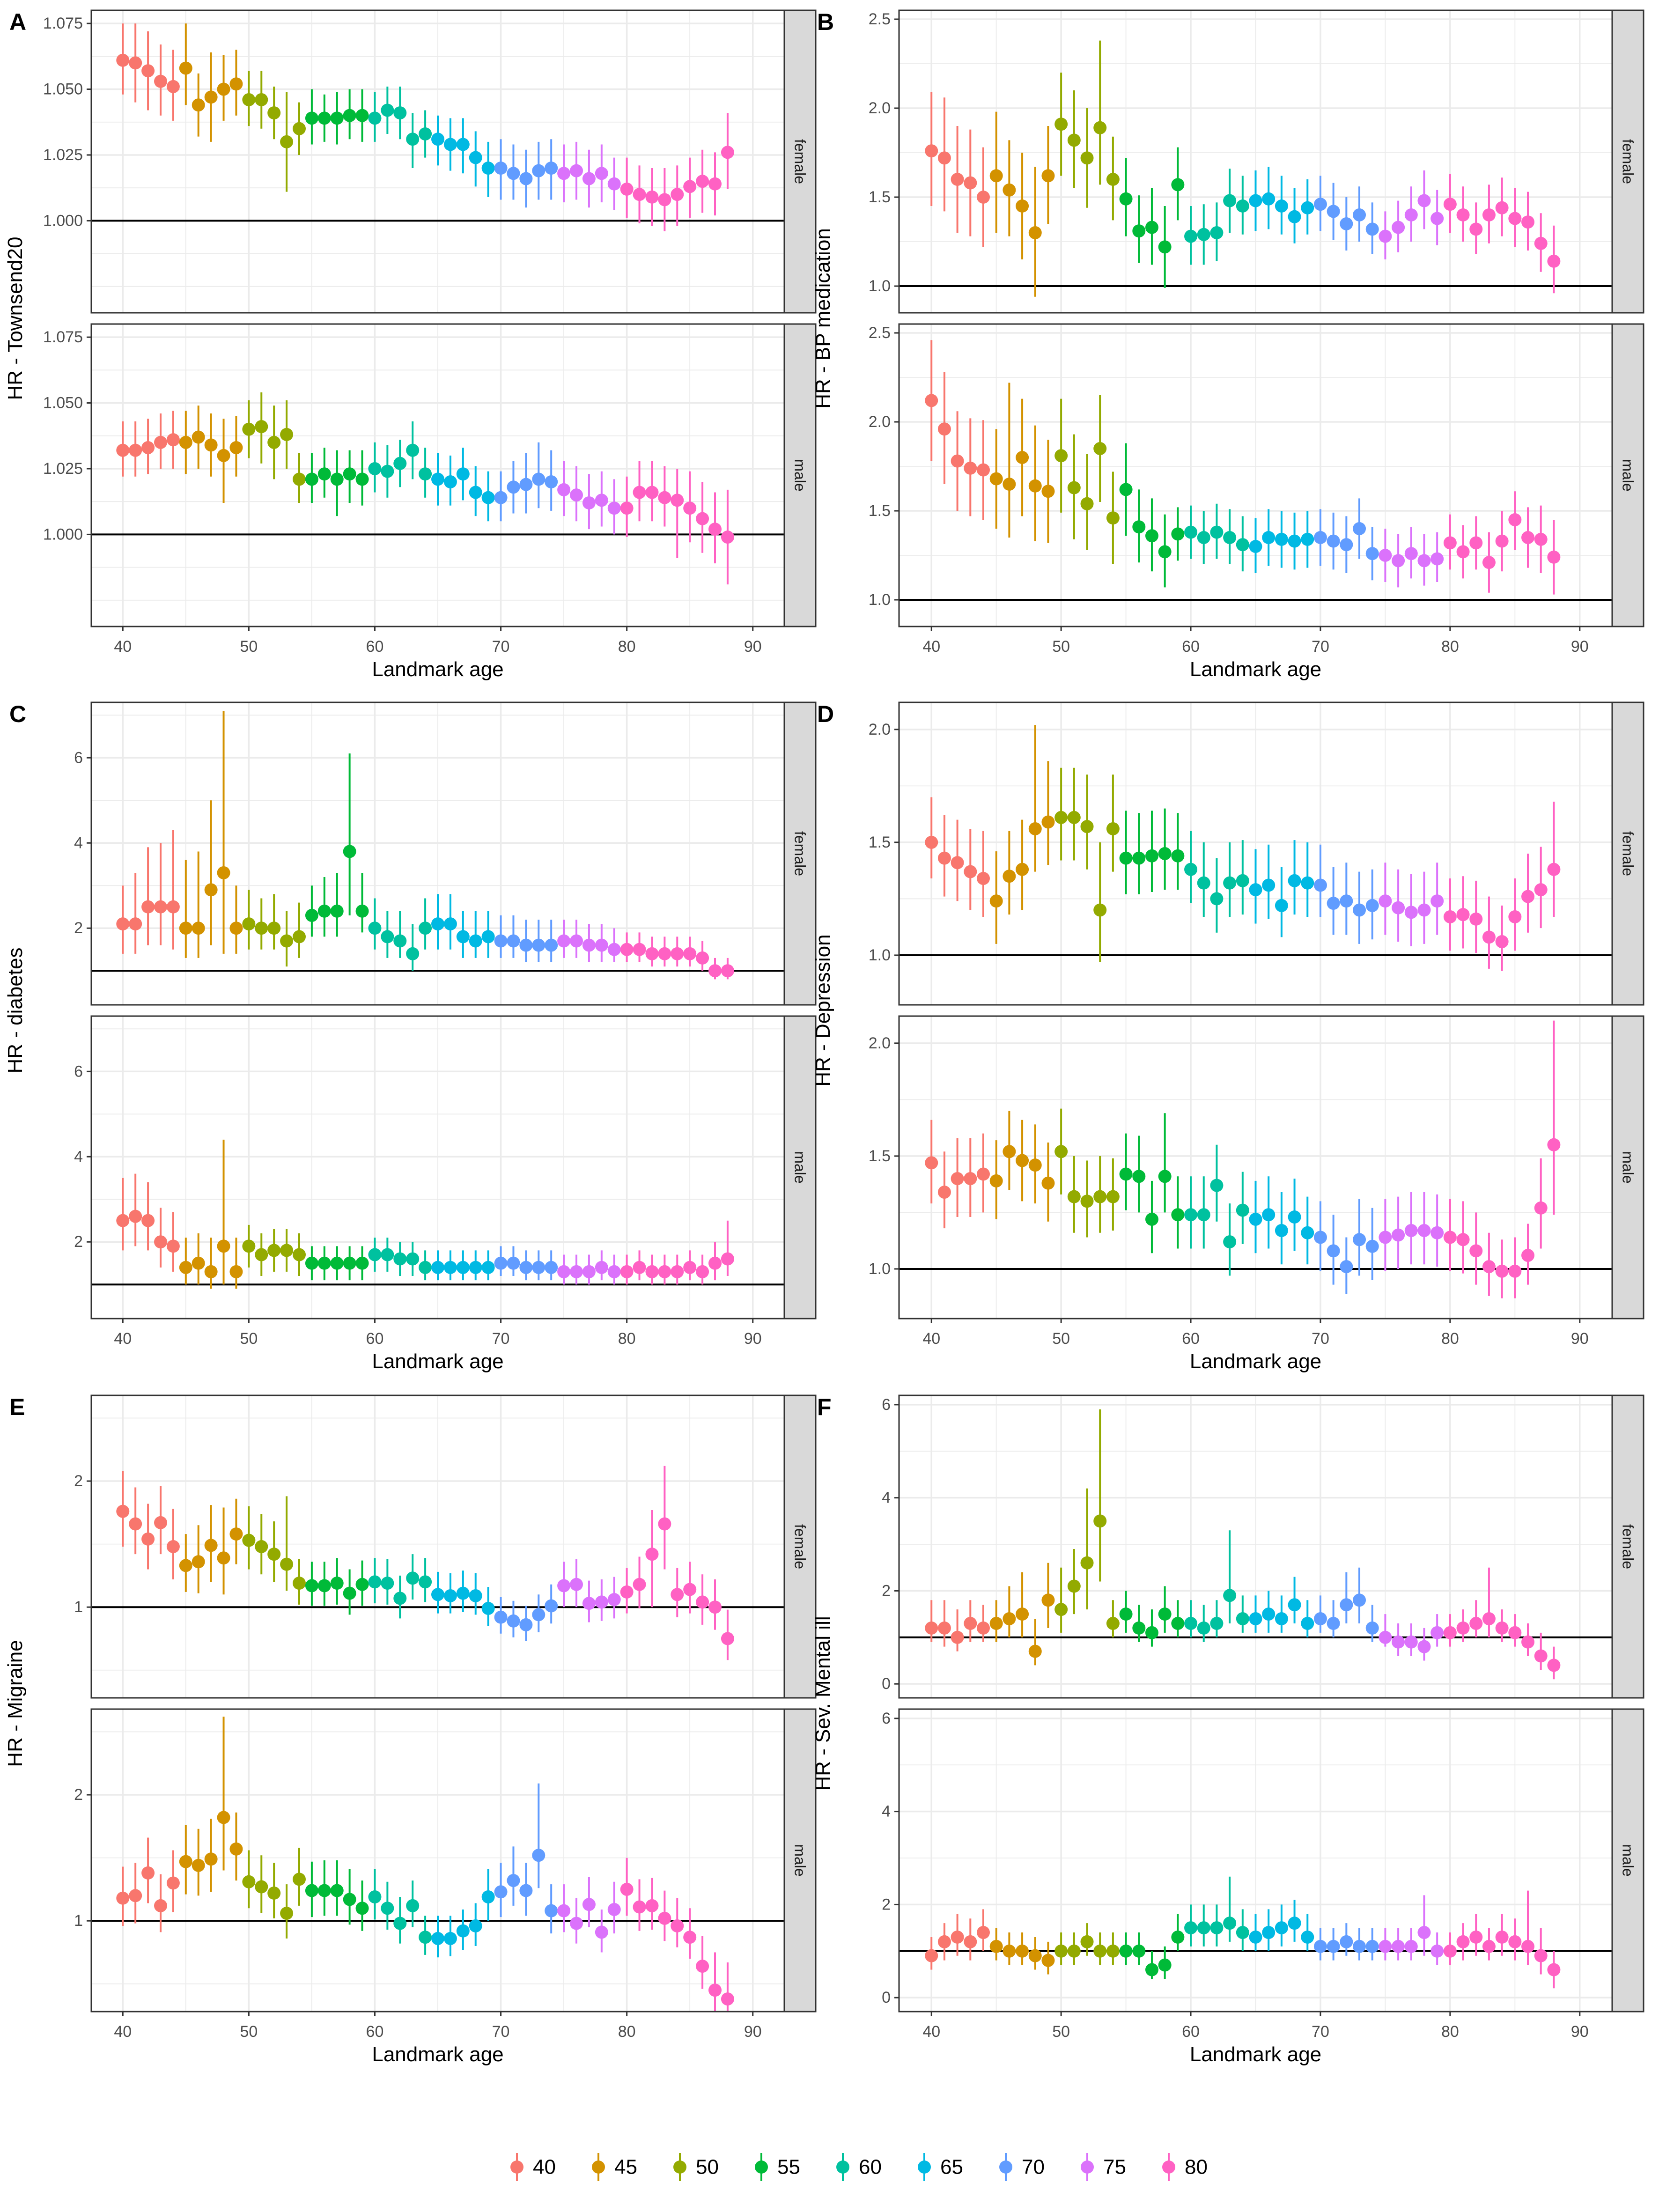 The image size is (1659, 2212). Describe the element at coordinates (1256, 1361) in the screenshot. I see `x-axis-title: Landmark age` at that location.